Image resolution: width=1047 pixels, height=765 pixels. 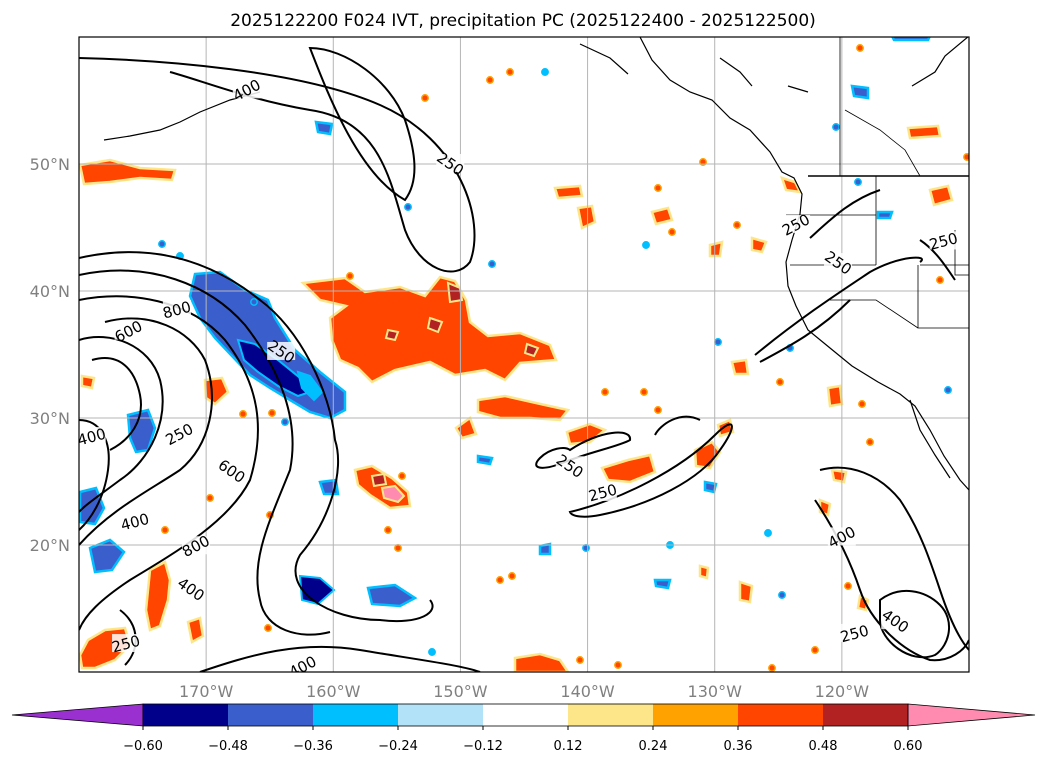 What do you see at coordinates (313, 746) in the screenshot?
I see `colorbar-tick-label: −0.36` at bounding box center [313, 746].